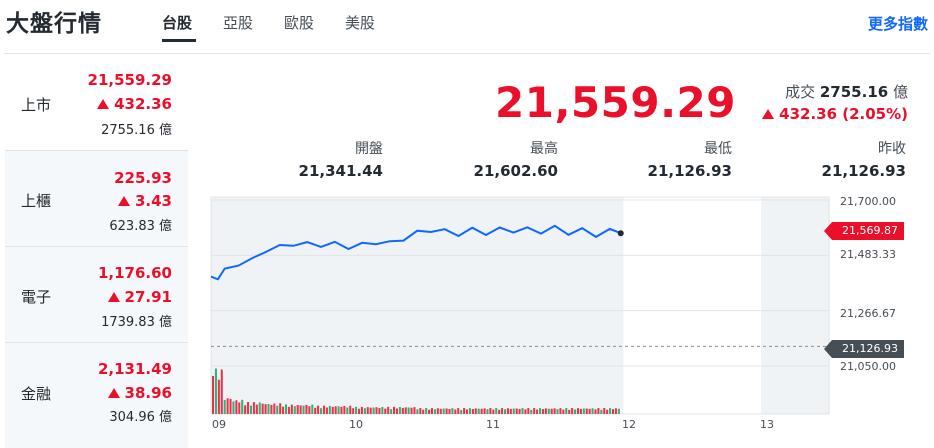  I want to click on prev-close-tag: 21,126.93, so click(864, 349).